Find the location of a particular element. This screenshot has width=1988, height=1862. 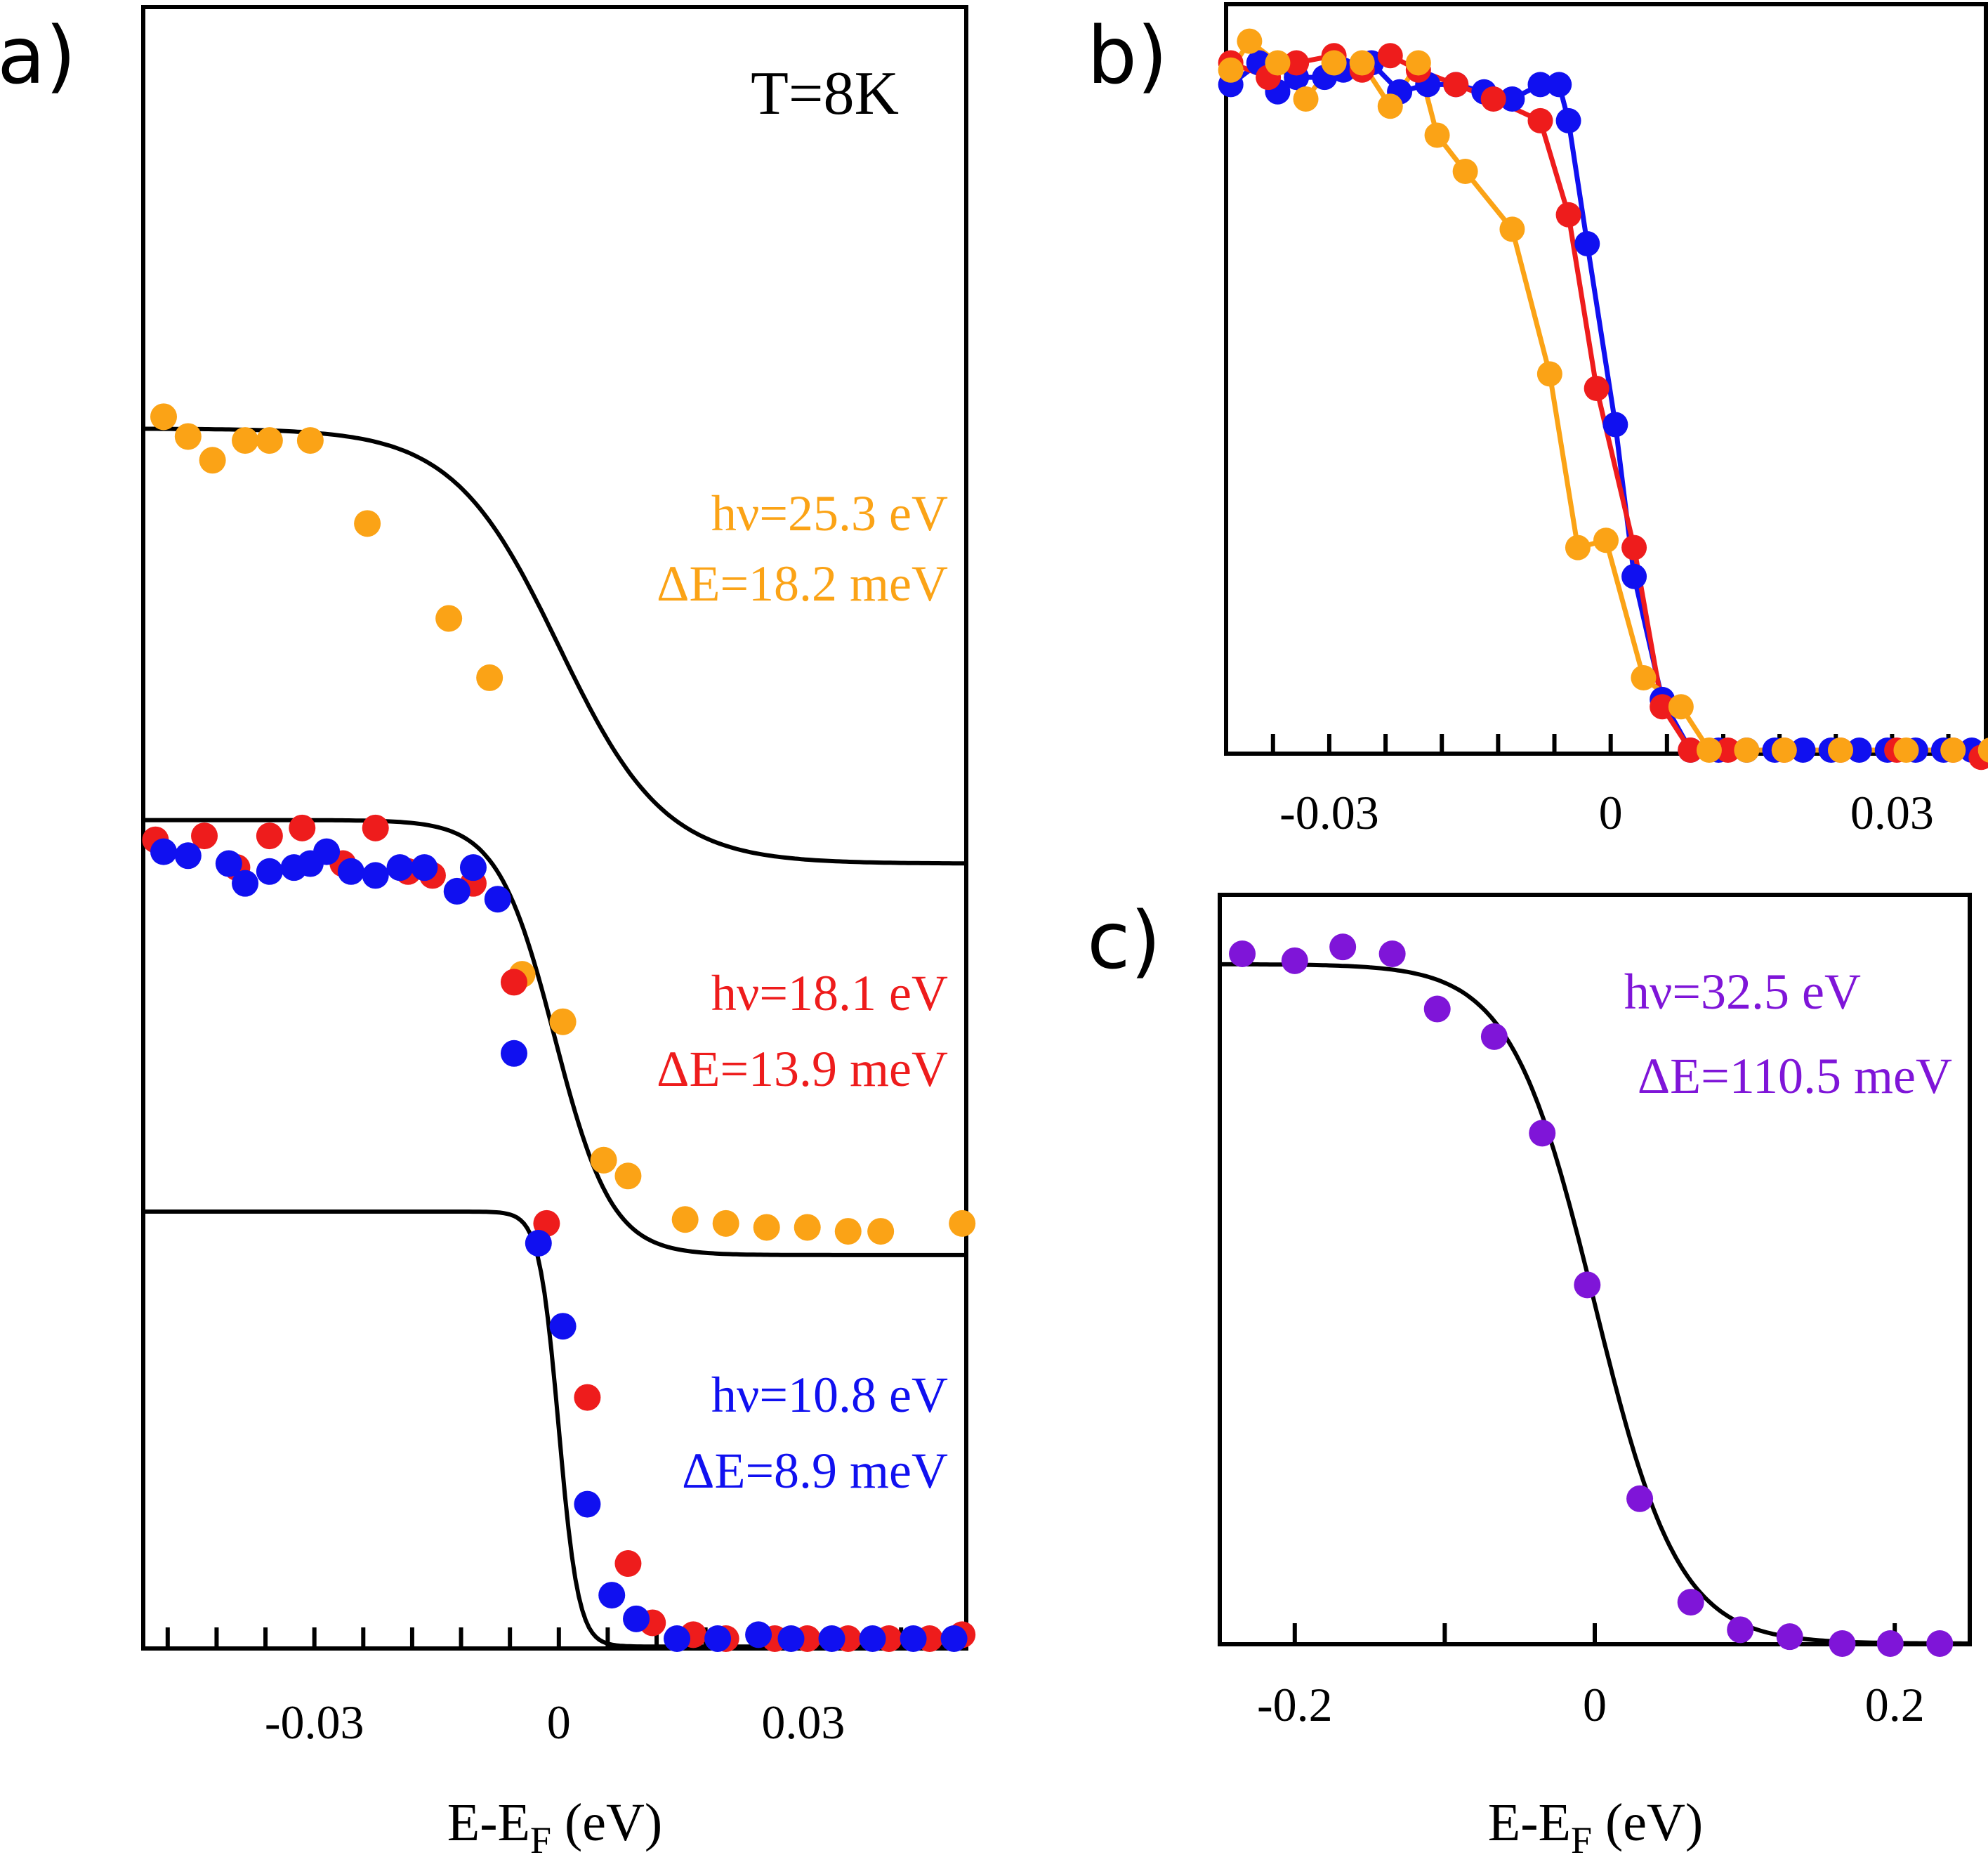

panel-c-points is located at coordinates (1591, 1295).